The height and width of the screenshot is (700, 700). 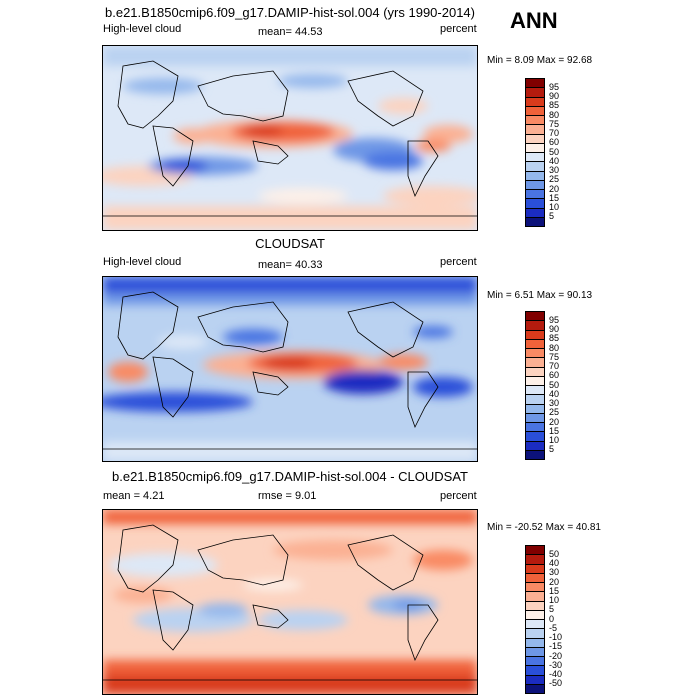 What do you see at coordinates (290, 32) in the screenshot?
I see `panel-1-mean-label: mean= 44.53` at bounding box center [290, 32].